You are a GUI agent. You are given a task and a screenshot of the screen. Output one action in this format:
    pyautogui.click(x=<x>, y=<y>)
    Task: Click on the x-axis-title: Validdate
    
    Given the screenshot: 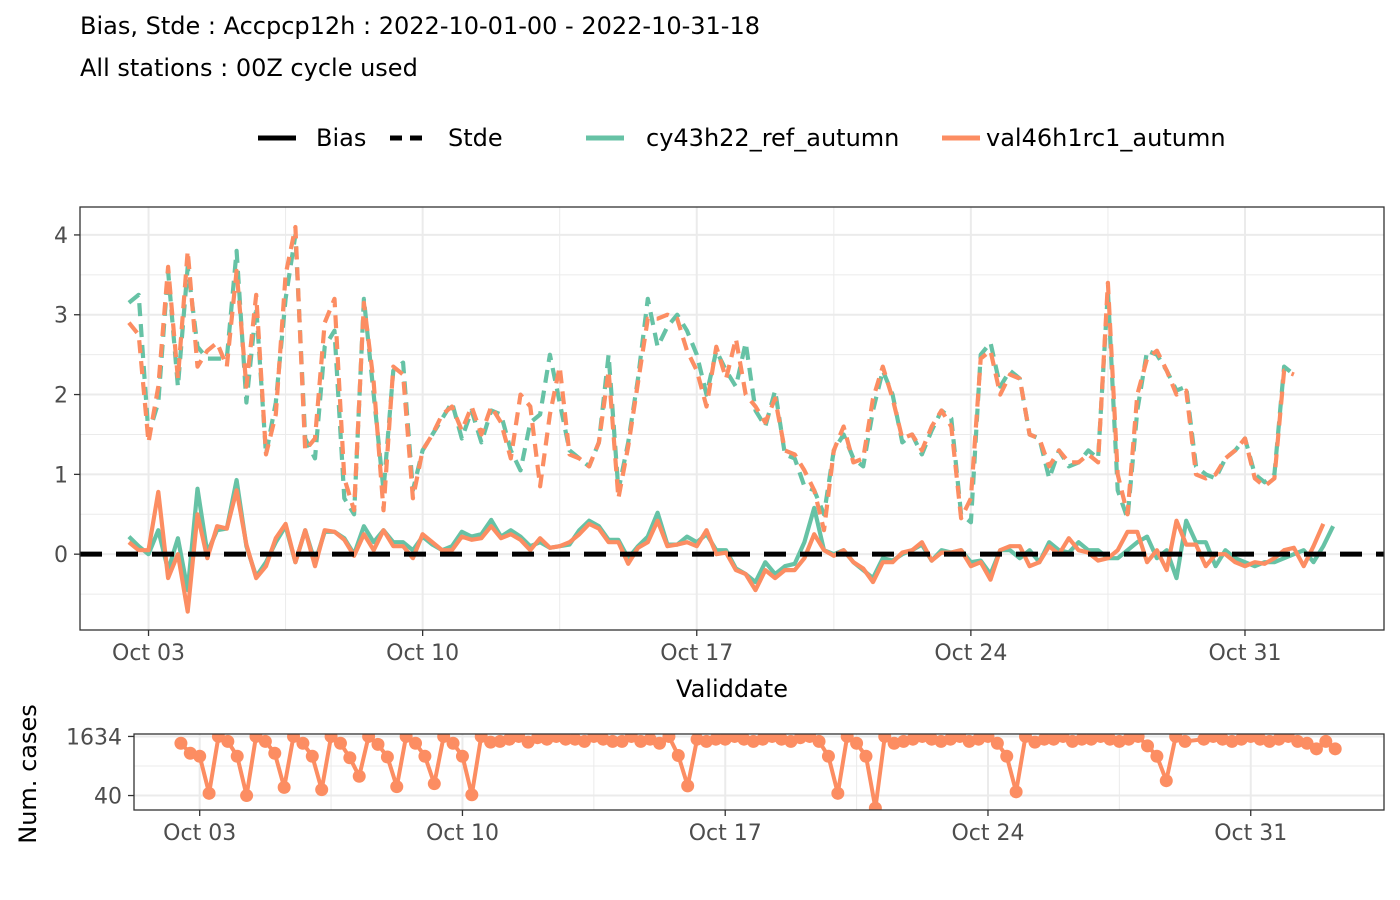 What is the action you would take?
    pyautogui.click(x=732, y=689)
    